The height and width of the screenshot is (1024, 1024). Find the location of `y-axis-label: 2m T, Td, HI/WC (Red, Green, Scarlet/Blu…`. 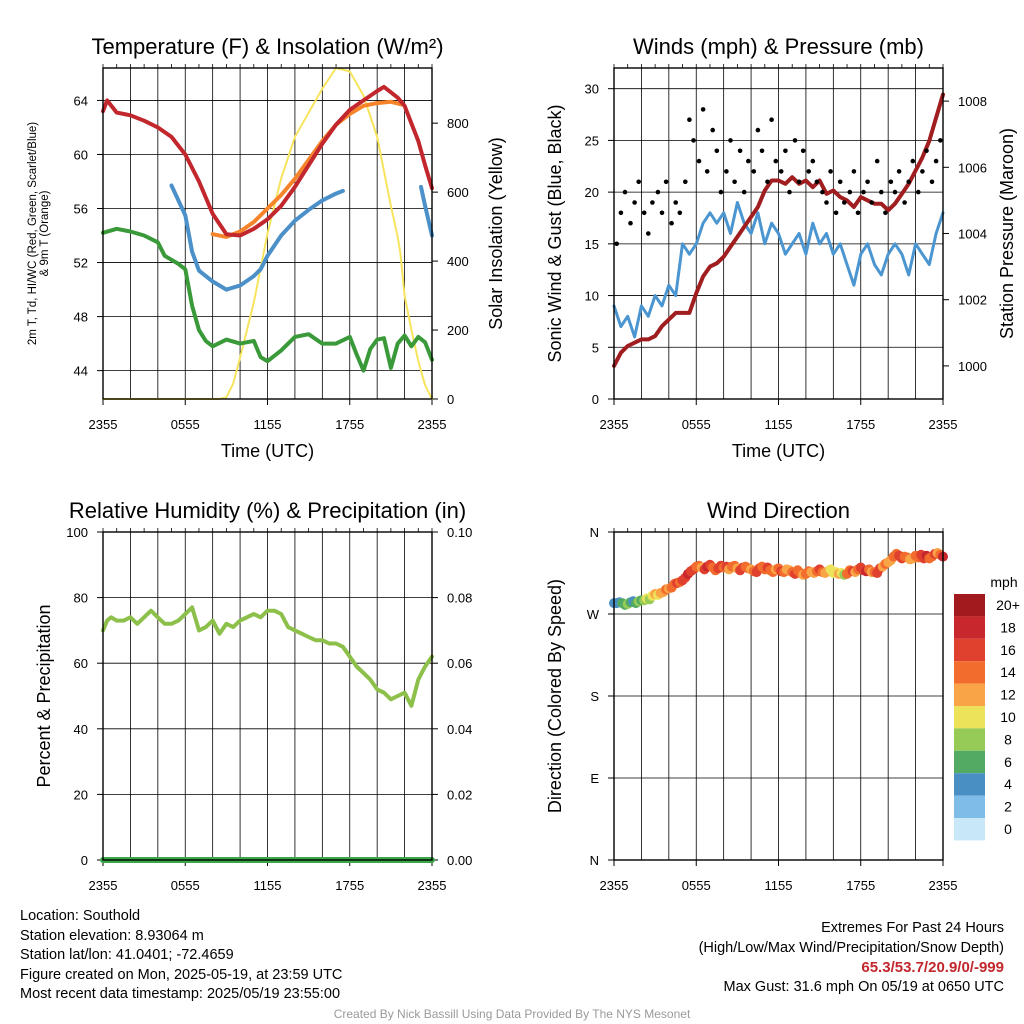

y-axis-label: 2m T, Td, HI/WC (Red, Green, Scarlet/Blu… is located at coordinates (39, 233).